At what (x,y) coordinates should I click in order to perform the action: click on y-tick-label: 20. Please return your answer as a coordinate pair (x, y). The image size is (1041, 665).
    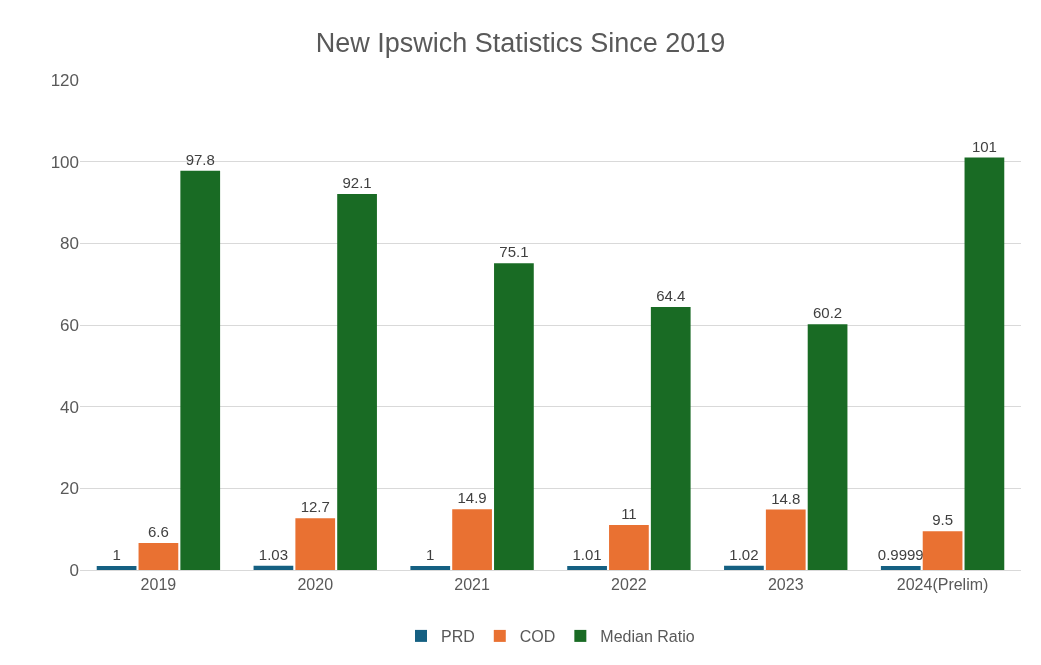
    Looking at the image, I should click on (69, 489).